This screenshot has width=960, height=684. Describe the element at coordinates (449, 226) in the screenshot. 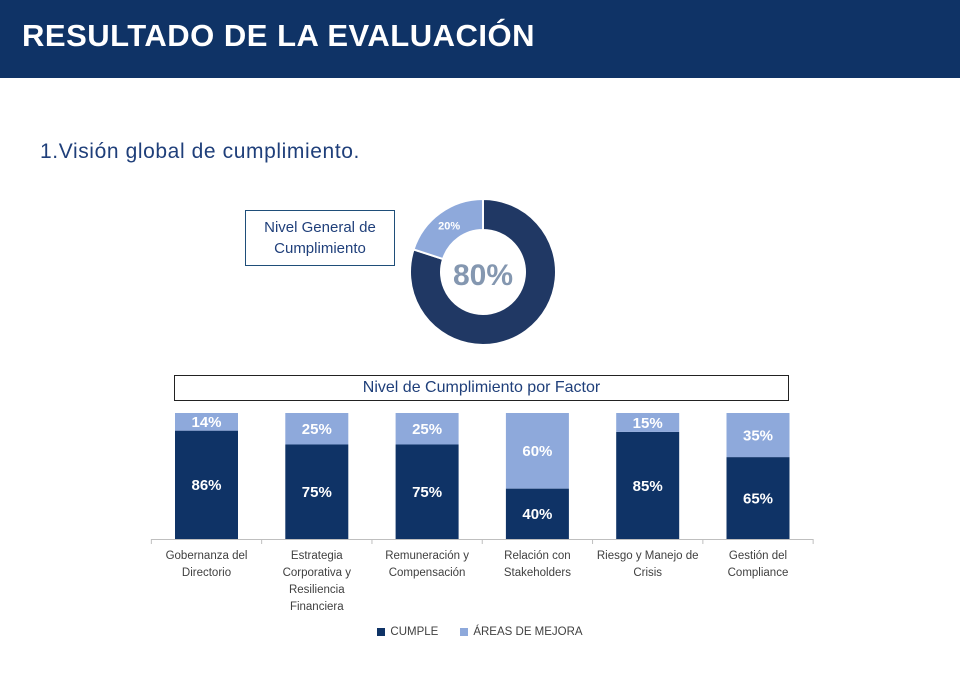

I see `donut-slice-label: 20%` at that location.